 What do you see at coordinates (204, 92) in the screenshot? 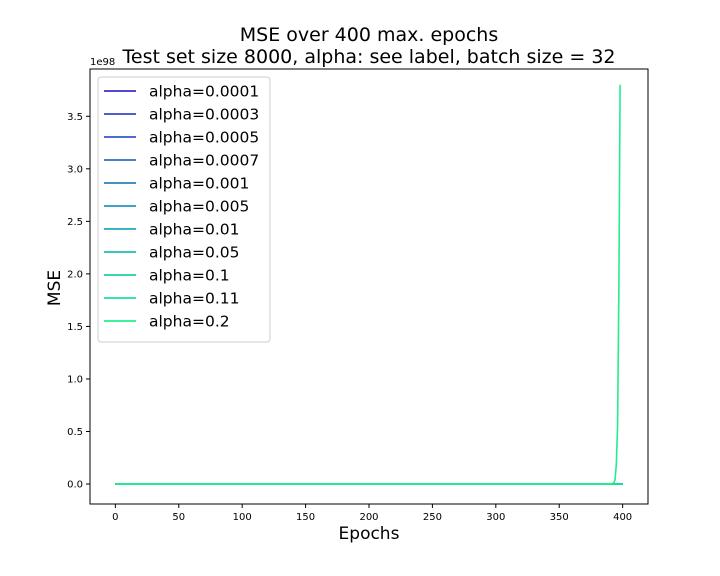
I see `legend-label: alpha=0.0001` at bounding box center [204, 92].